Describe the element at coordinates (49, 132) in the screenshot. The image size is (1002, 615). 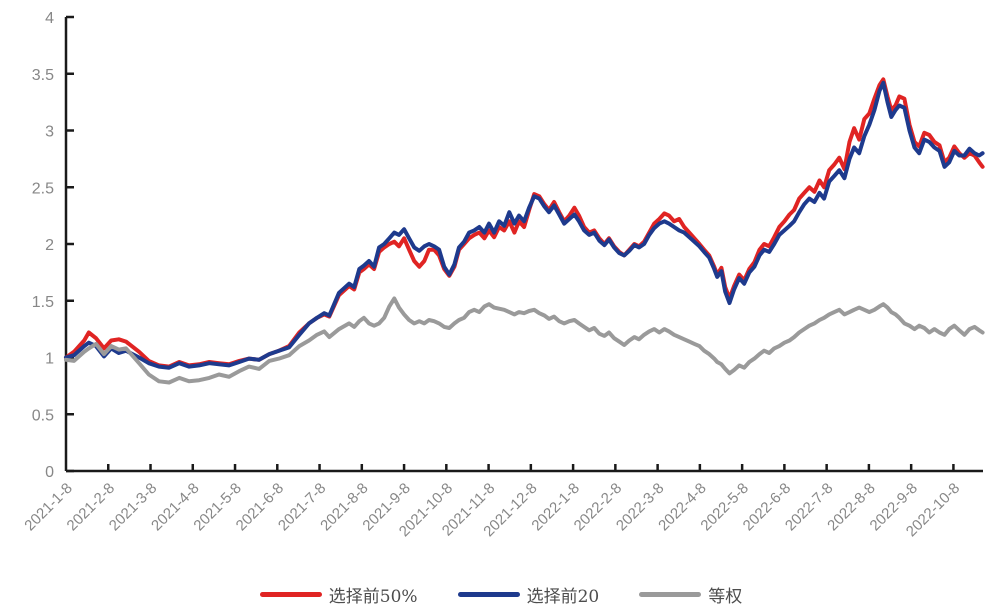
I see `y-tick-label: 3` at that location.